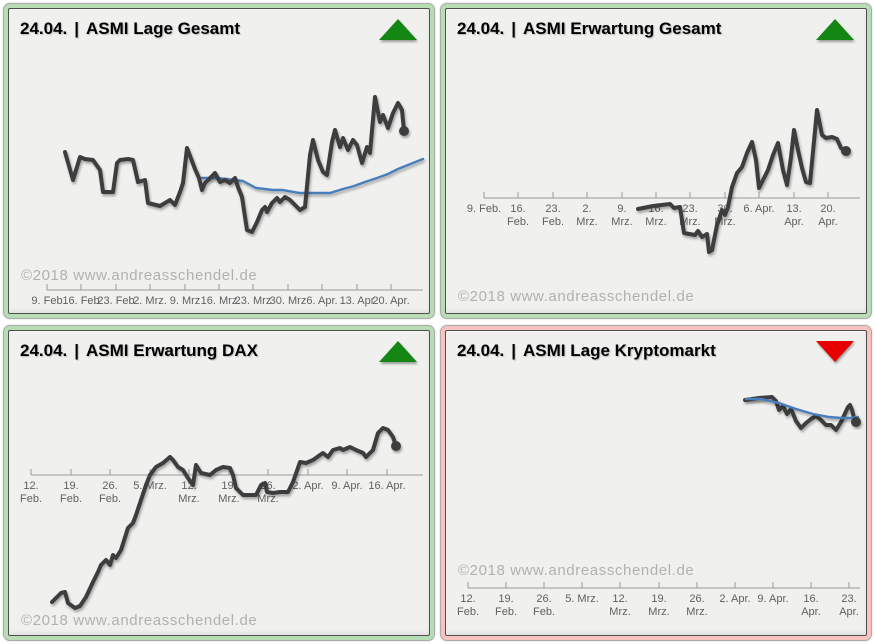 The image size is (875, 644). What do you see at coordinates (621, 209) in the screenshot?
I see `svg-text: 9.` at bounding box center [621, 209].